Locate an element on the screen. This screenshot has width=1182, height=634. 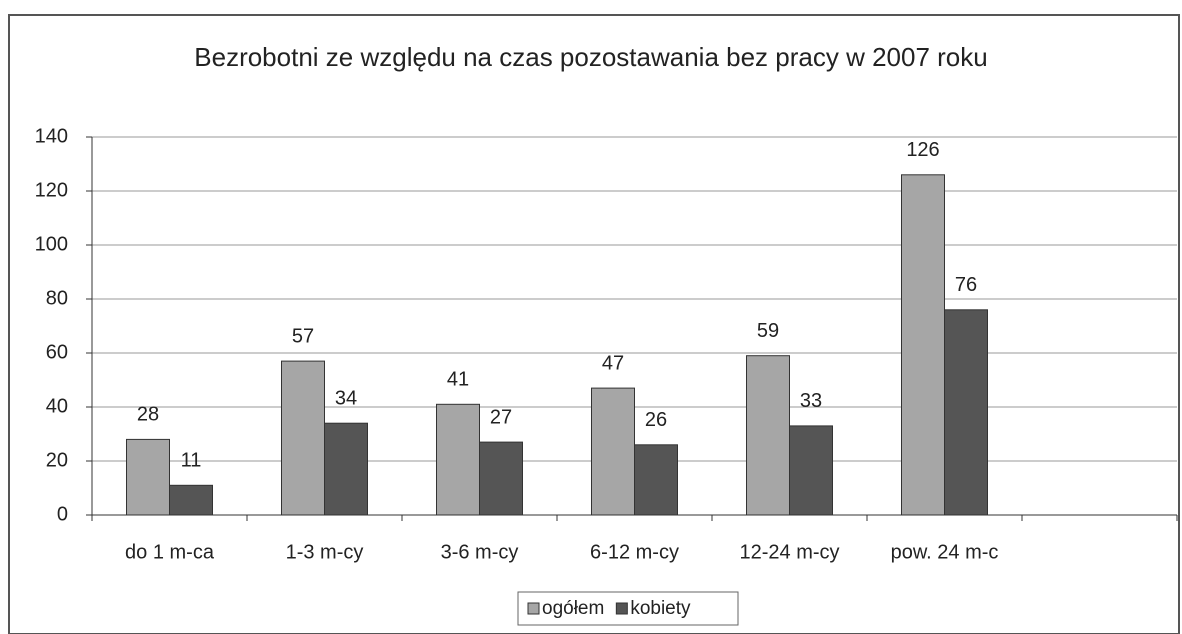
y-tick-label: 60 is located at coordinates (57, 352).